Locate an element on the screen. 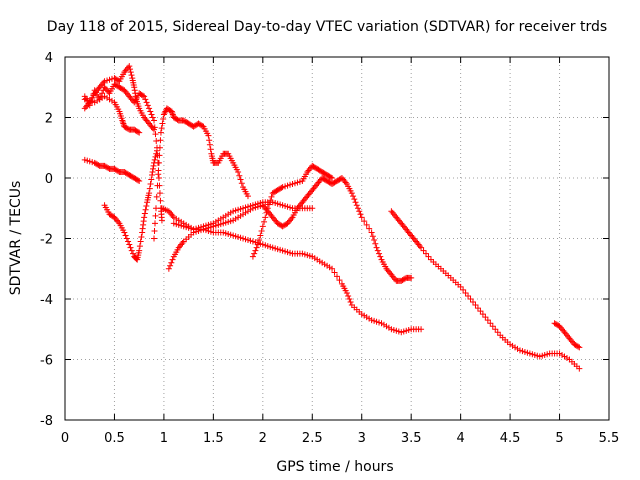  x-axis-label: GPS time / hours is located at coordinates (334, 467).